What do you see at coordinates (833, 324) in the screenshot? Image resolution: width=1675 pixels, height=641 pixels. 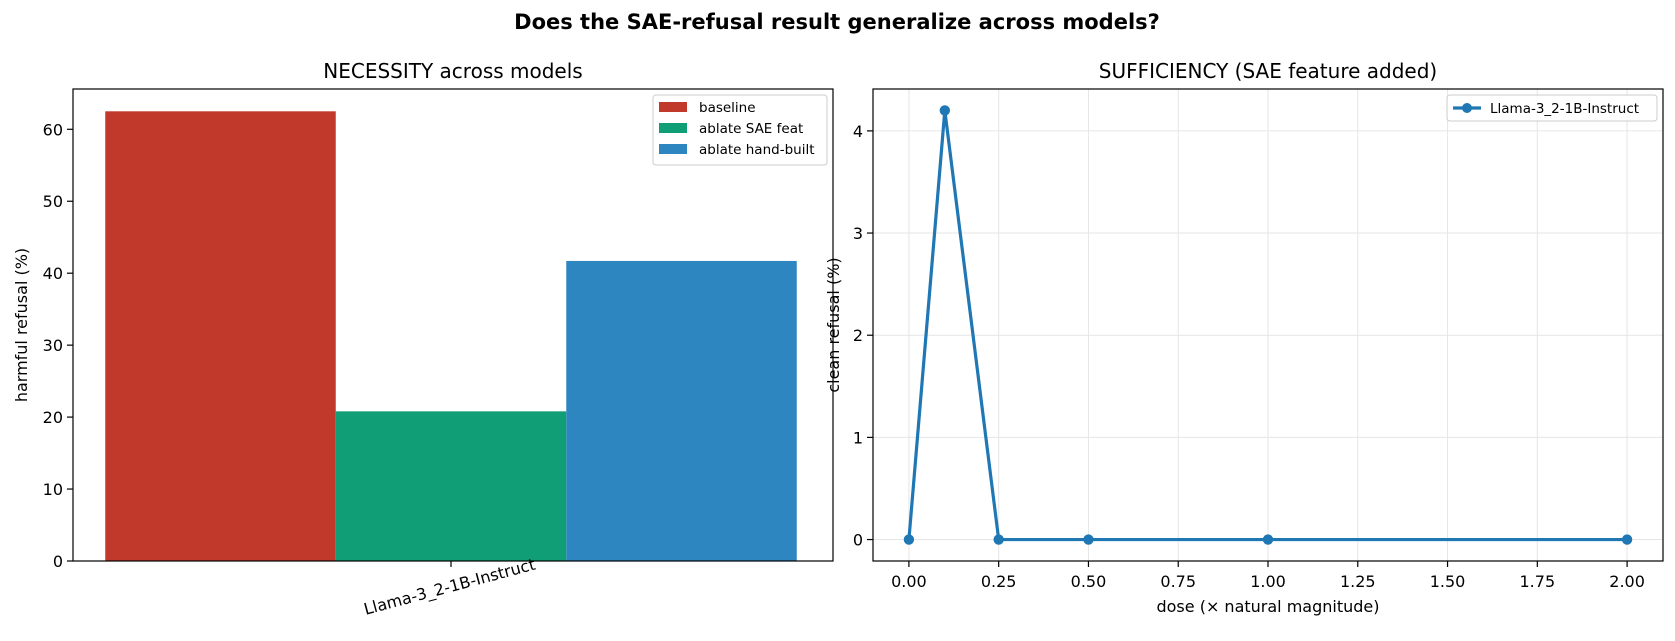 I see `sufficiency-y-axis-label: clean refusal (%)` at bounding box center [833, 324].